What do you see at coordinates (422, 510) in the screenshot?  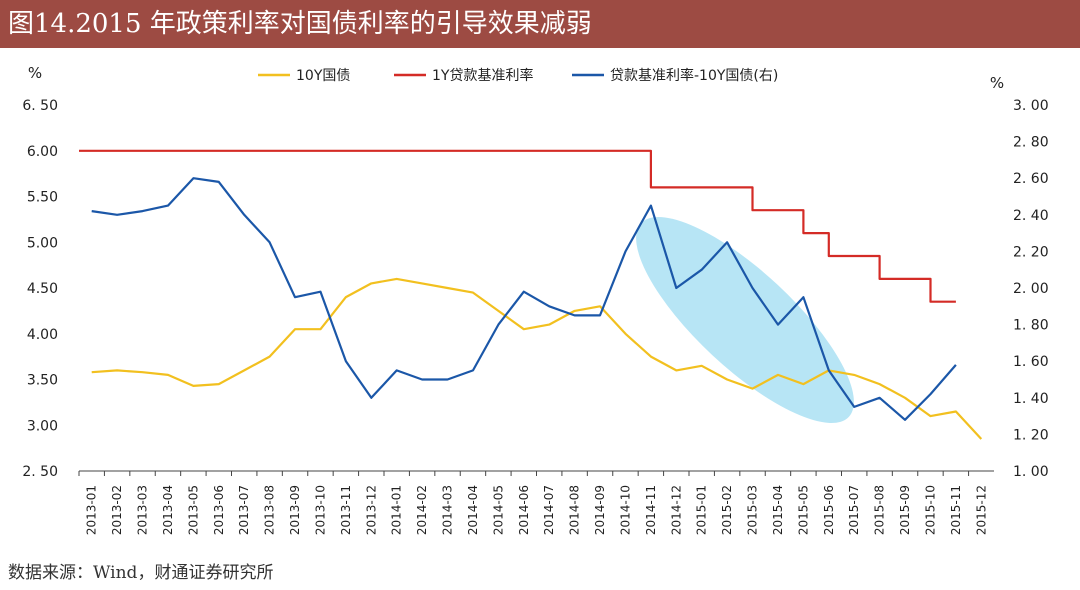 I see `x-tick-label: 2014-02` at bounding box center [422, 510].